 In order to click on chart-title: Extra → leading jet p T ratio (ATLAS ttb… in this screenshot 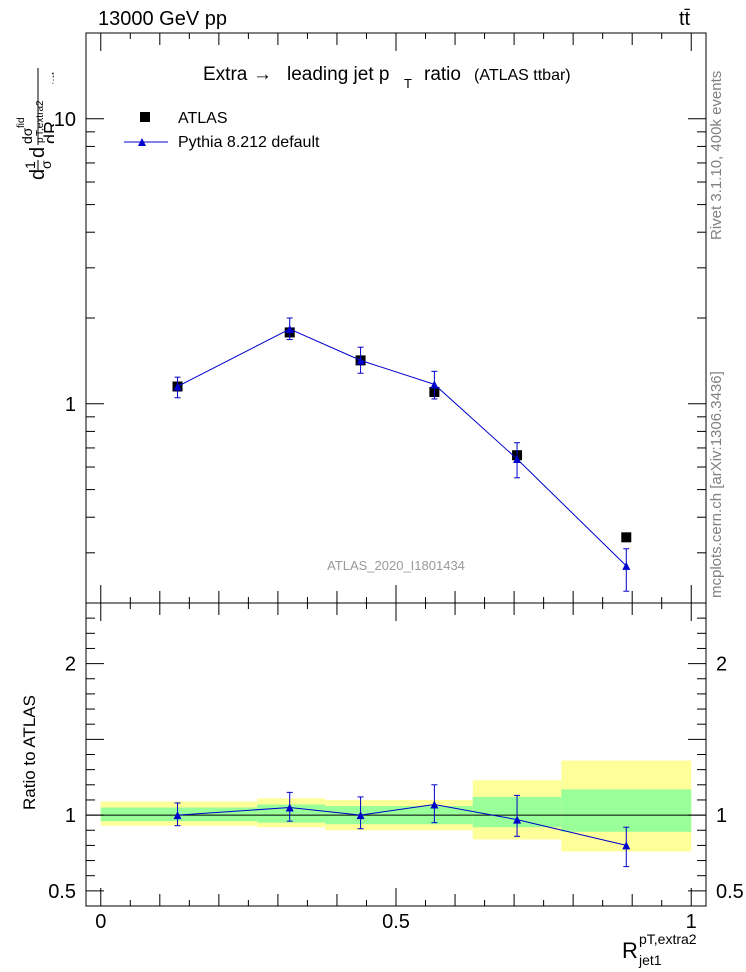, I will do `click(387, 77)`.